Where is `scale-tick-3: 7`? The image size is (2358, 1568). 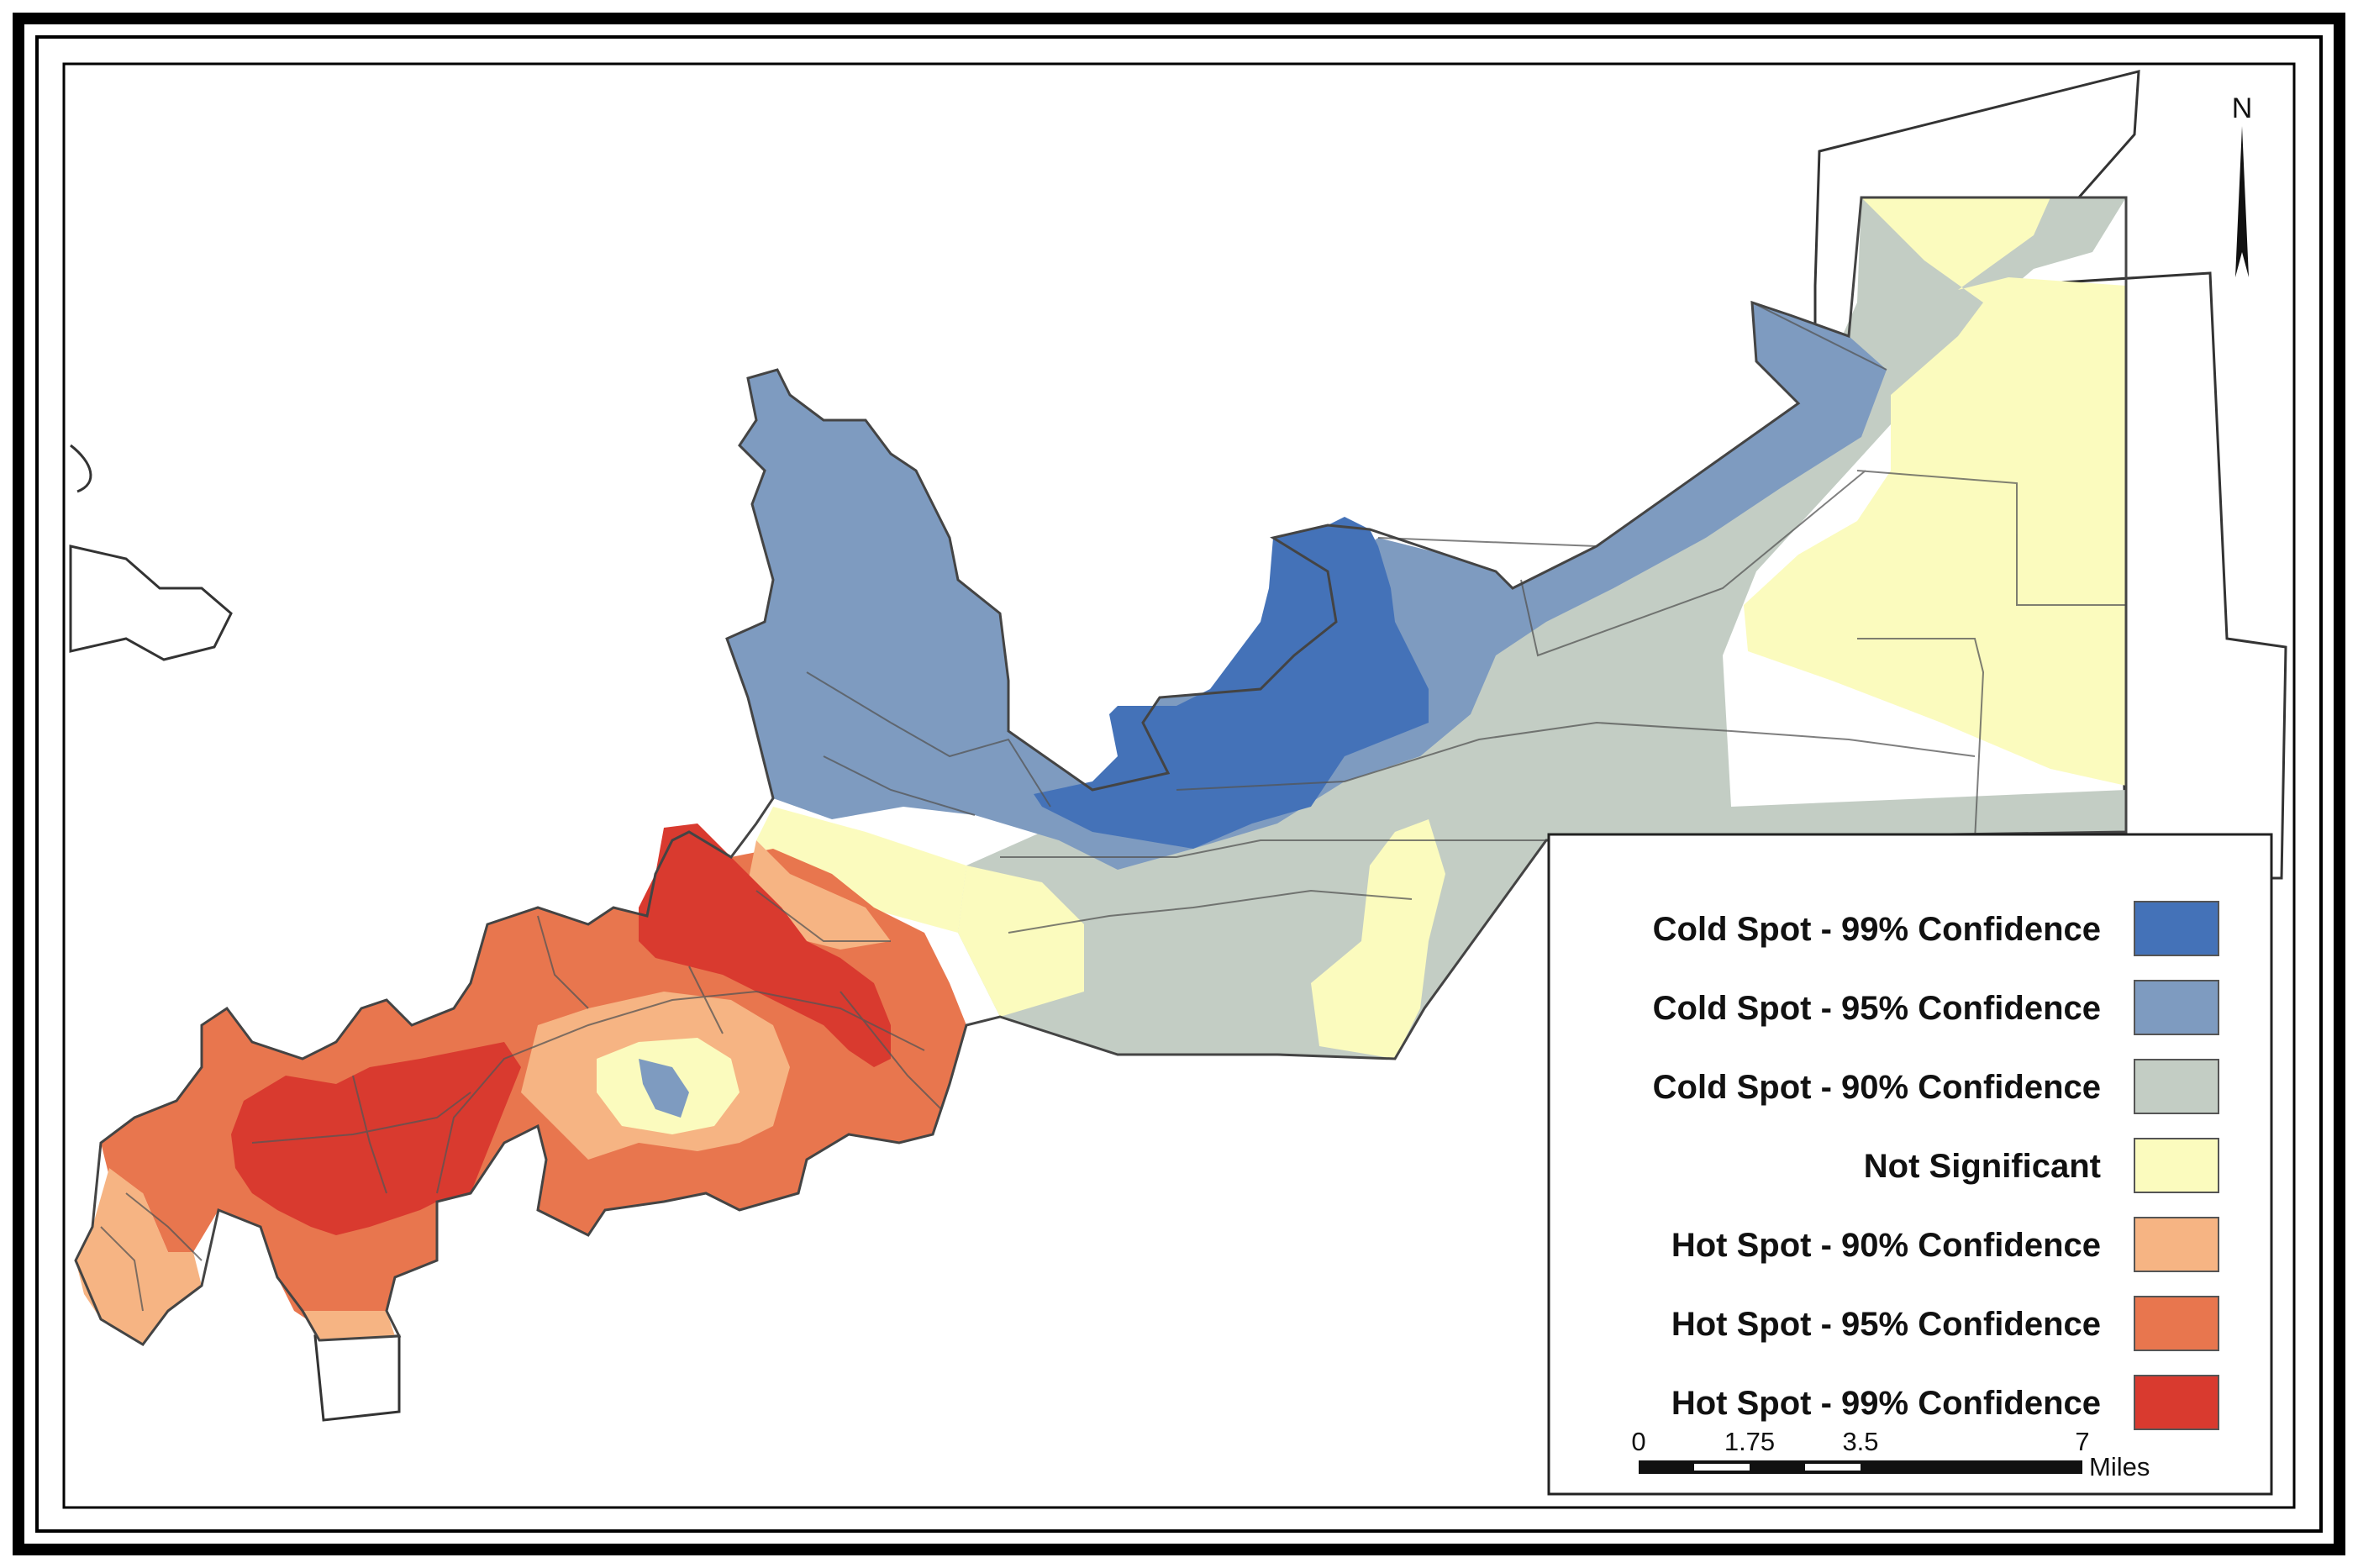
scale-tick-3: 7 is located at coordinates (2082, 1441).